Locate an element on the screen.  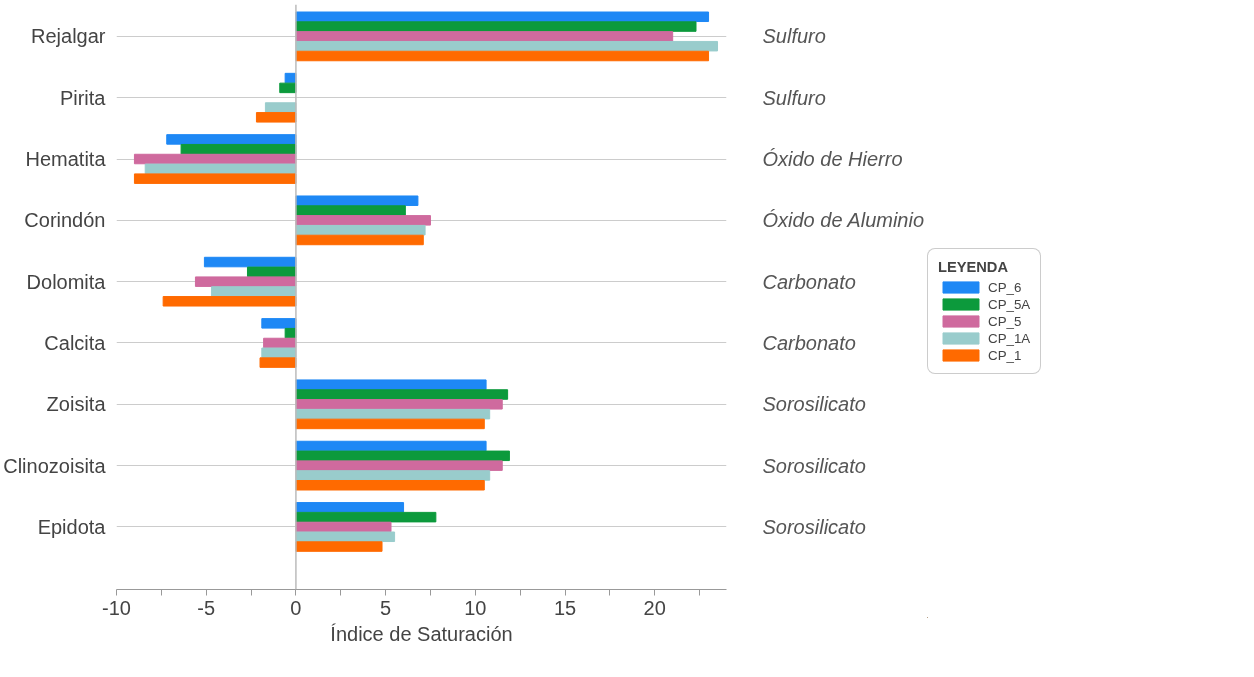
legend-title: LEYENDA is located at coordinates (974, 266).